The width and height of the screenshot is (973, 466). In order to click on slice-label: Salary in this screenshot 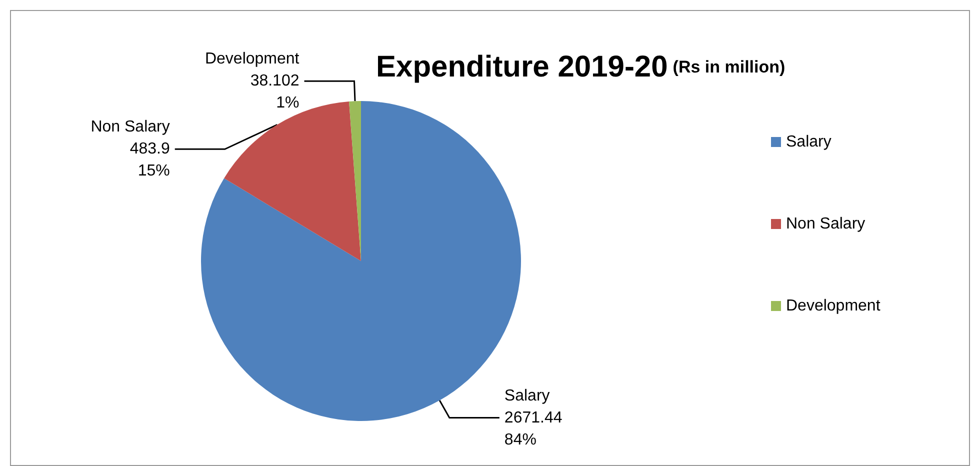, I will do `click(527, 395)`.